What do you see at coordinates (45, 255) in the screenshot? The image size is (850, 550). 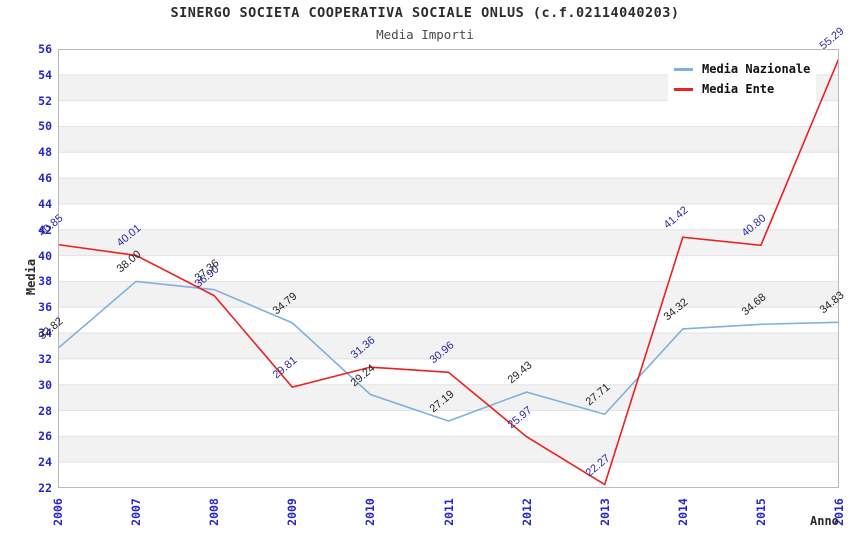 I see `y-tick-label: 40` at bounding box center [45, 255].